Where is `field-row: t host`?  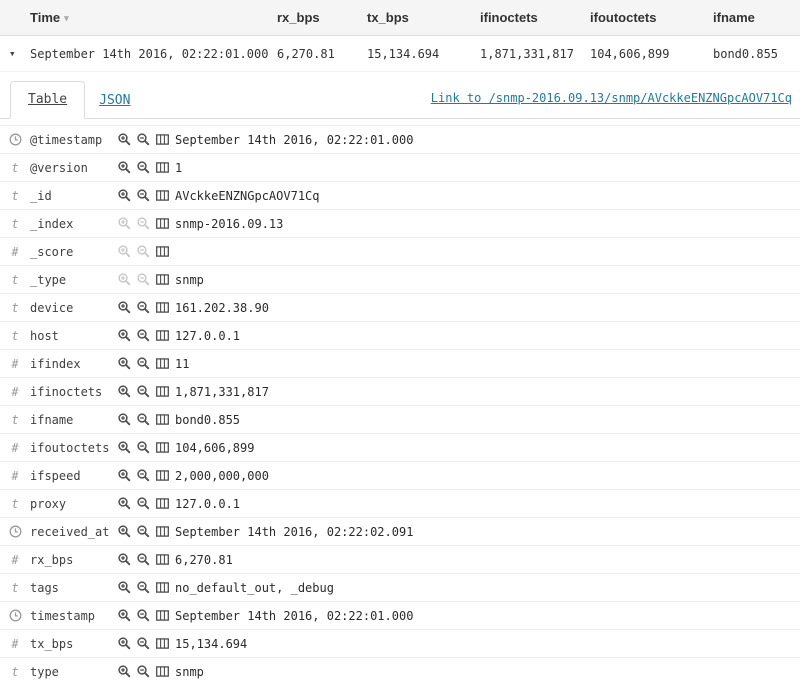
field-row: t host is located at coordinates (400, 335).